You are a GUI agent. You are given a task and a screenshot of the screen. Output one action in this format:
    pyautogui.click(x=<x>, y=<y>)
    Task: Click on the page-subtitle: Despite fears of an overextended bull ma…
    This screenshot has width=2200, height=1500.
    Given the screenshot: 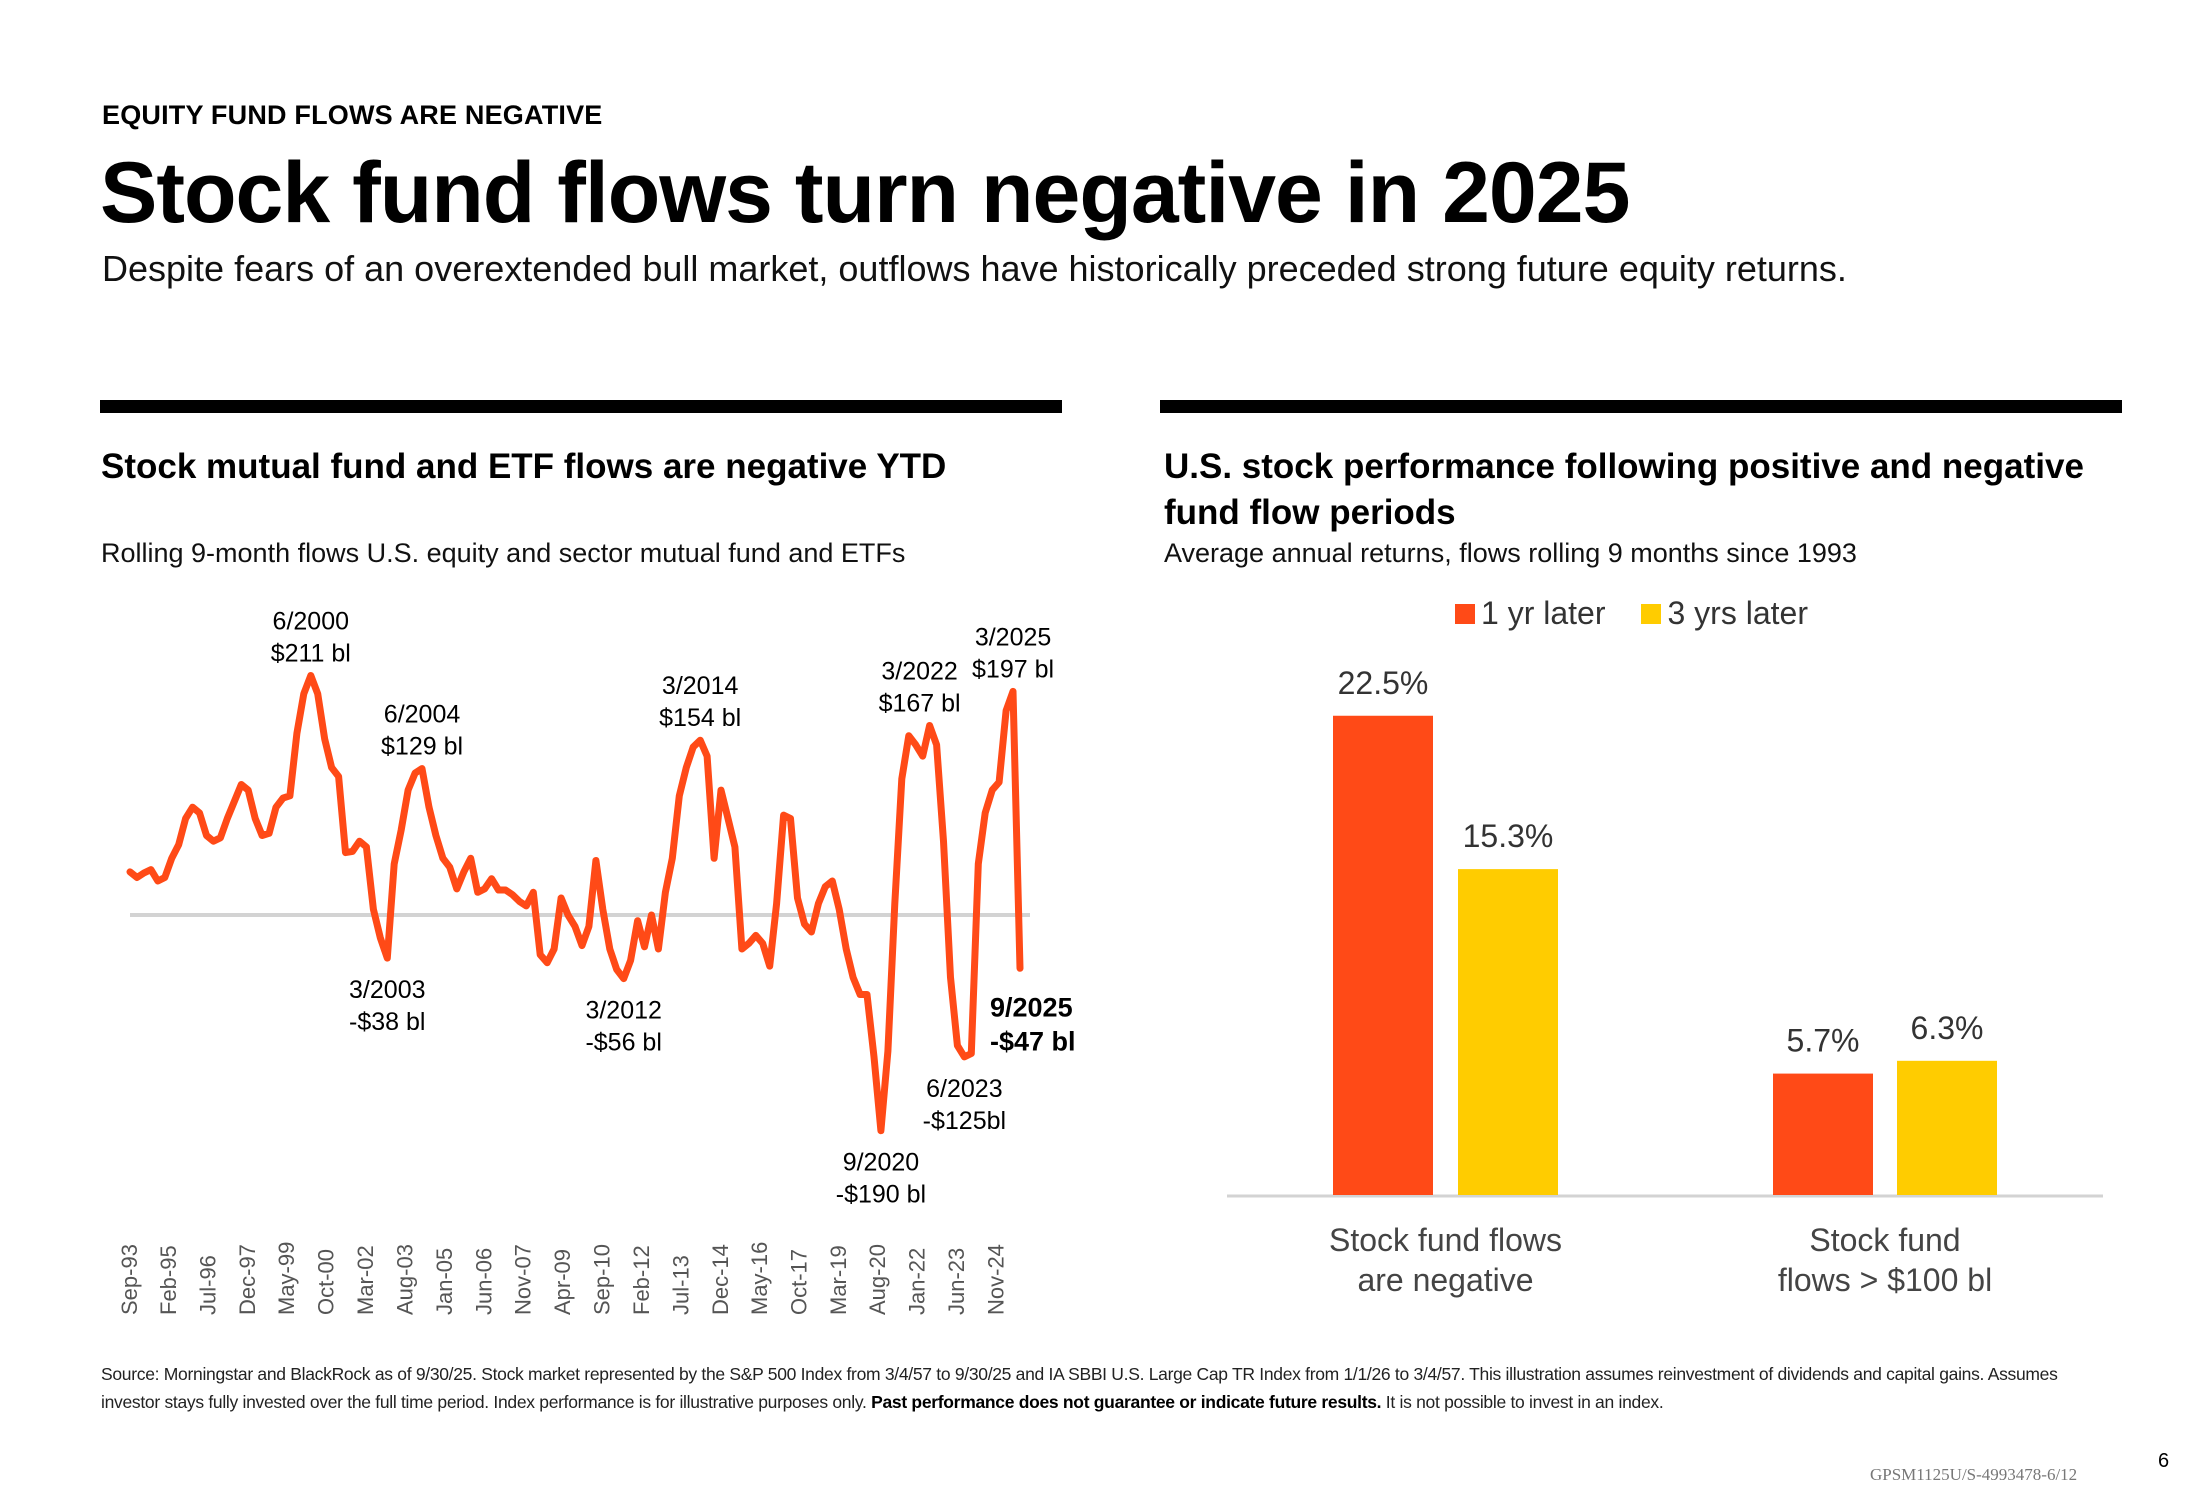 What is the action you would take?
    pyautogui.click(x=974, y=268)
    